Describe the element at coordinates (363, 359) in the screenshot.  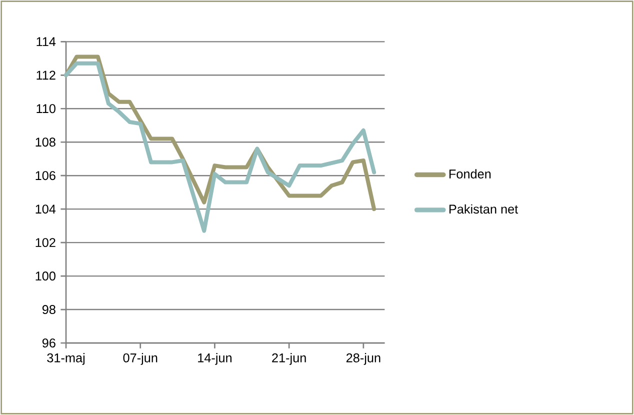
I see `x-tick-label: 28-jun` at that location.